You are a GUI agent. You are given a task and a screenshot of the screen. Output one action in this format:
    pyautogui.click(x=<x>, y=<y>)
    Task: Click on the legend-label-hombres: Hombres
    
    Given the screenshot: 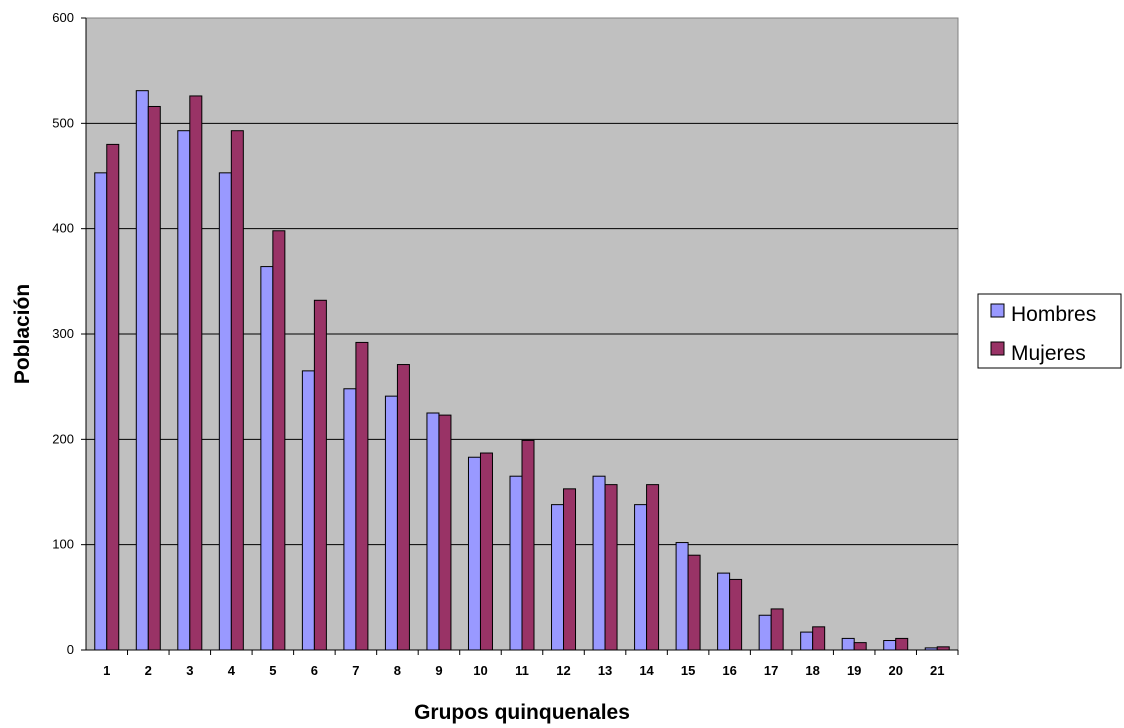 What is the action you would take?
    pyautogui.click(x=1053, y=314)
    